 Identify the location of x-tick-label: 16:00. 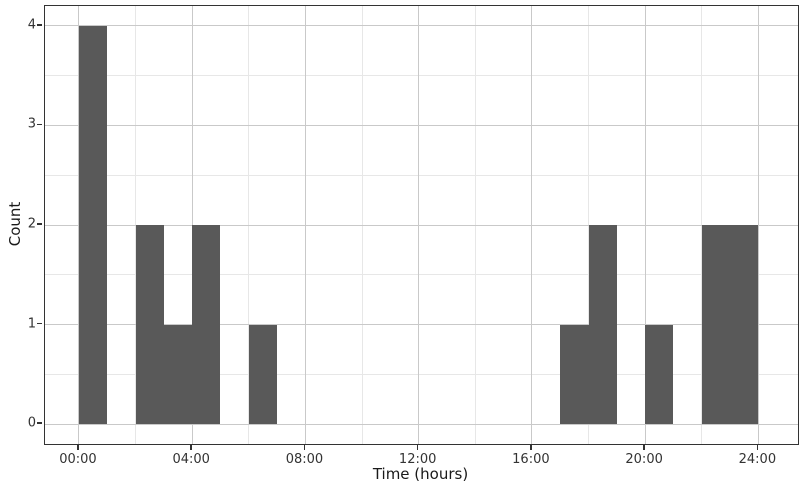
(531, 459).